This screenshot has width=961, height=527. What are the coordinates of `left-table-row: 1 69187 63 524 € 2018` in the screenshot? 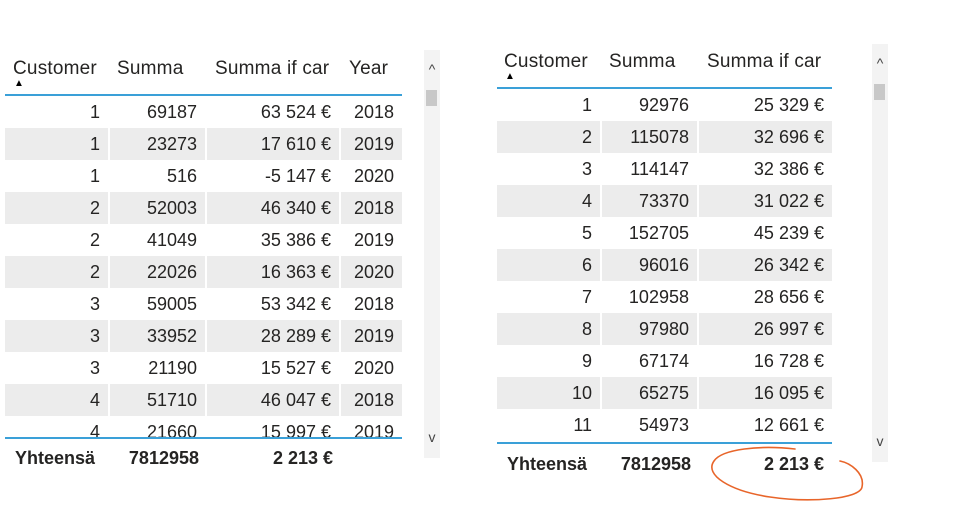 It's located at (203, 112).